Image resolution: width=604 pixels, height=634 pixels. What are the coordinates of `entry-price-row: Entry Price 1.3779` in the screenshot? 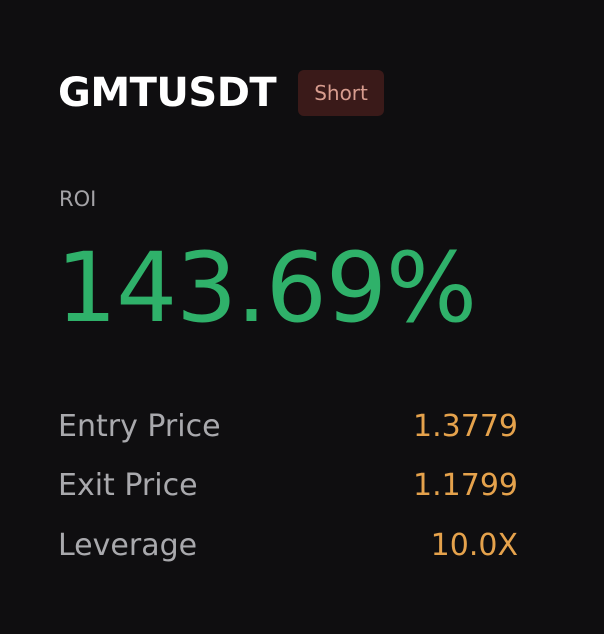 It's located at (288, 427).